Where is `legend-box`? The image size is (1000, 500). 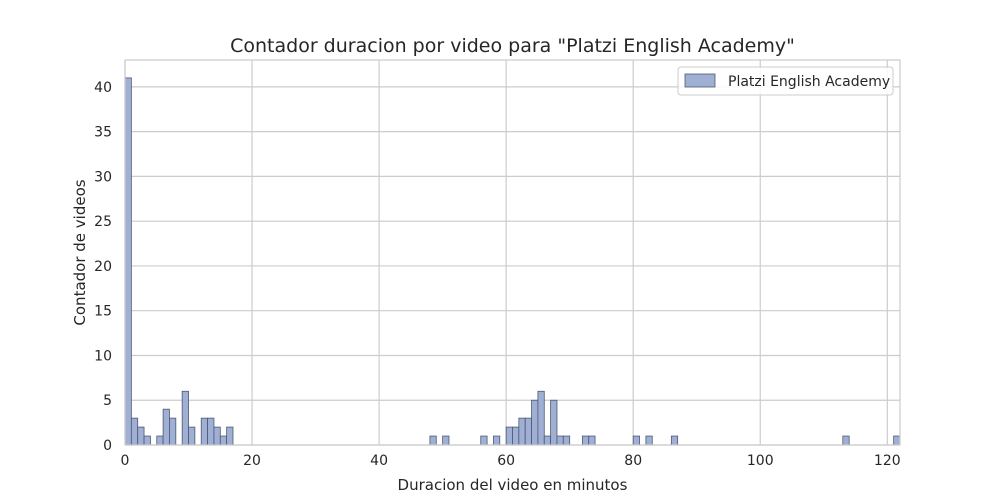
legend-box is located at coordinates (785, 81).